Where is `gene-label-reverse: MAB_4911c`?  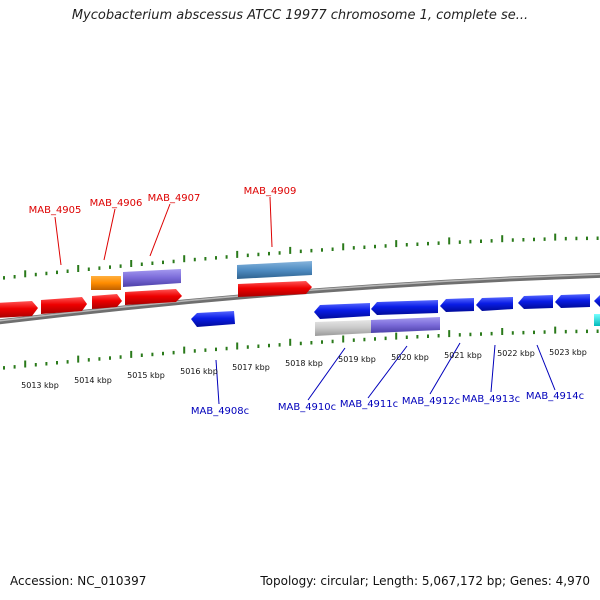 gene-label-reverse: MAB_4911c is located at coordinates (369, 404).